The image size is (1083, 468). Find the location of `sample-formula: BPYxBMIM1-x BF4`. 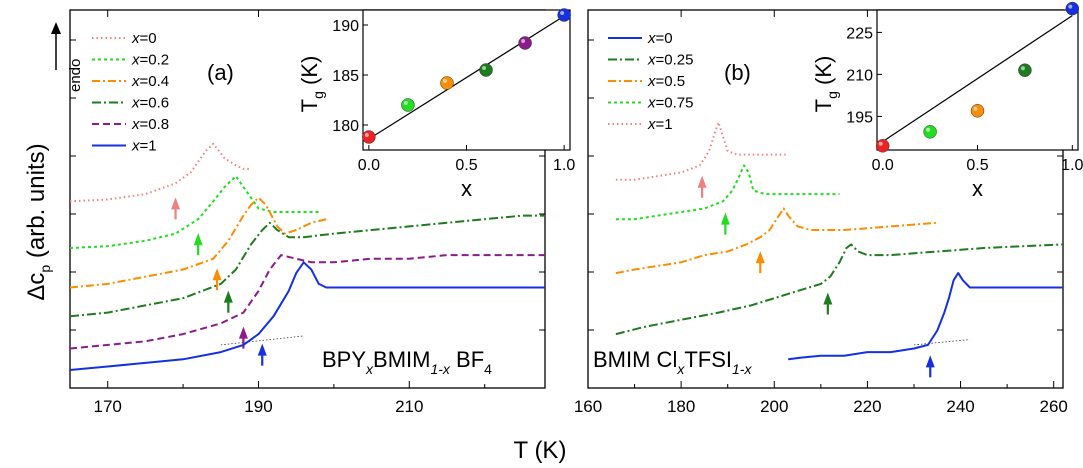

sample-formula: BPYxBMIM1-x BF4 is located at coordinates (407, 362).